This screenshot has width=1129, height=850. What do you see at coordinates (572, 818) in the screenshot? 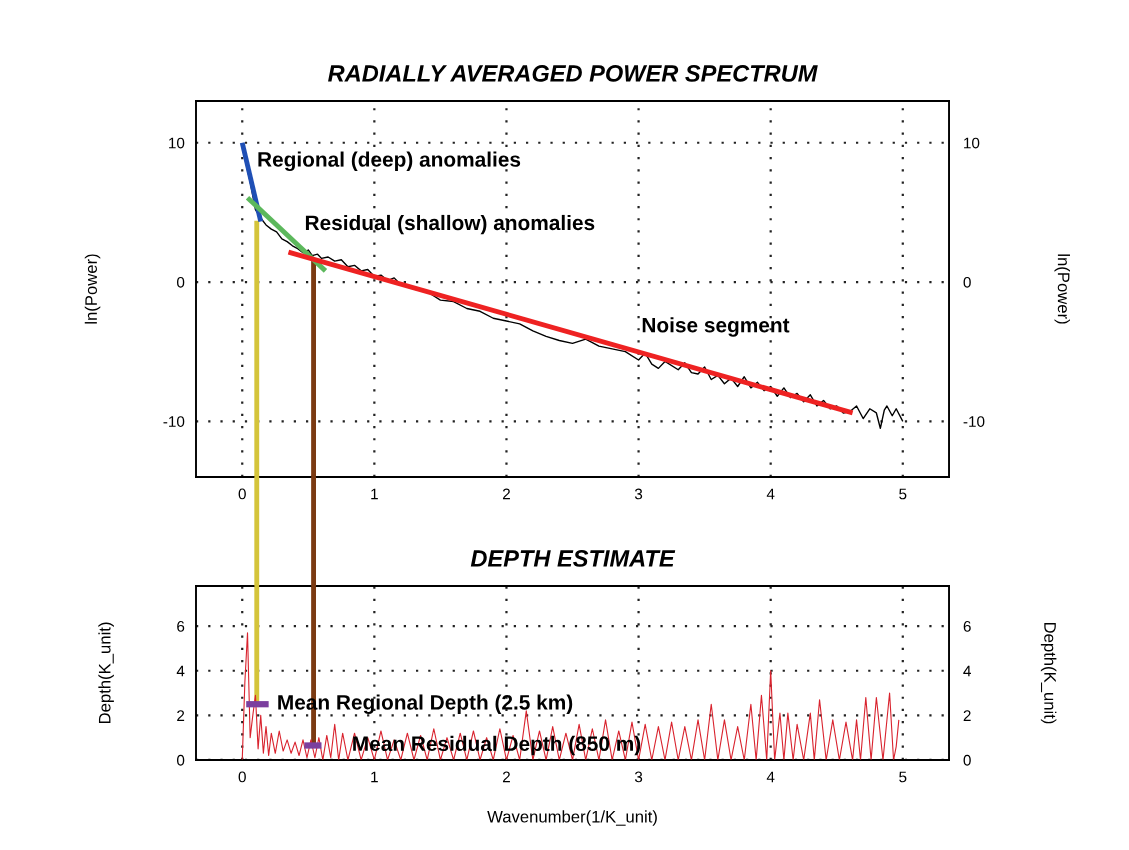
I see `x-axis-title: Wavenumber(1/K_unit)` at bounding box center [572, 818].